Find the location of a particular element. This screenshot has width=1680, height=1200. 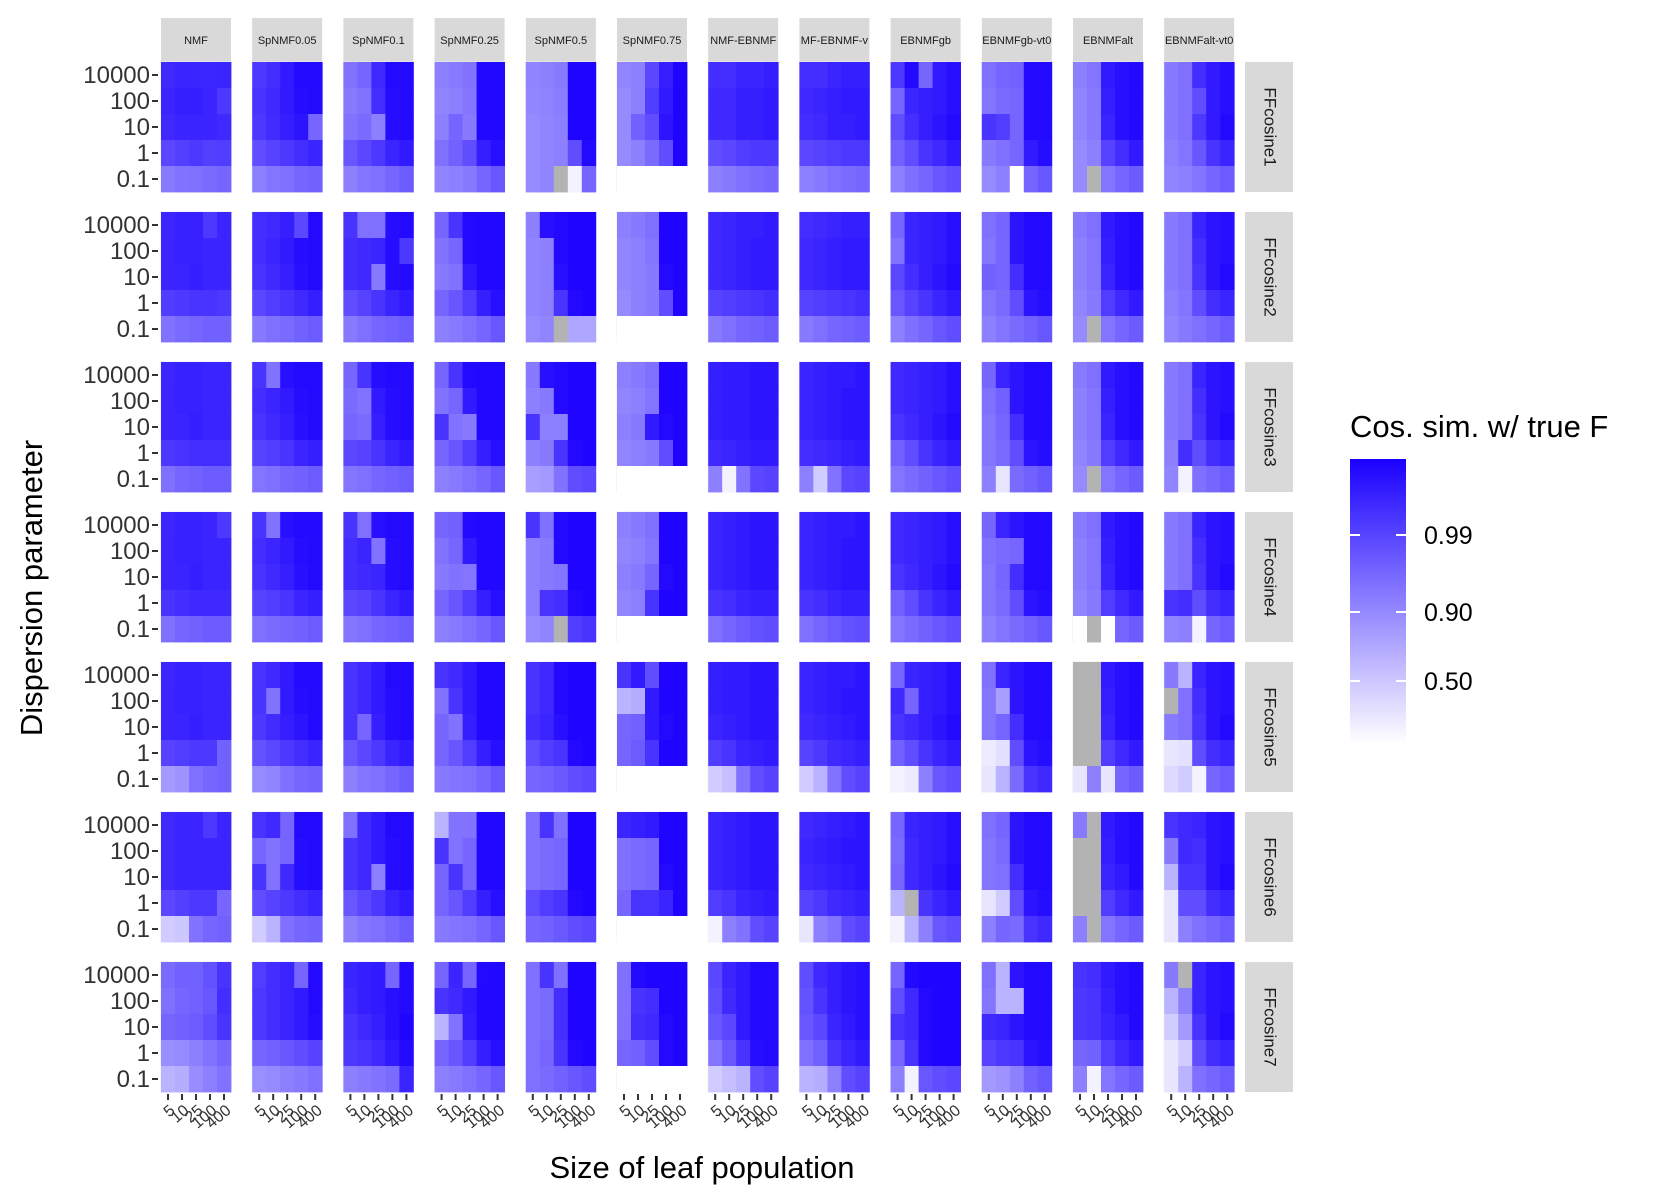

row-strip-label: FFcosine1 is located at coordinates (1270, 126).